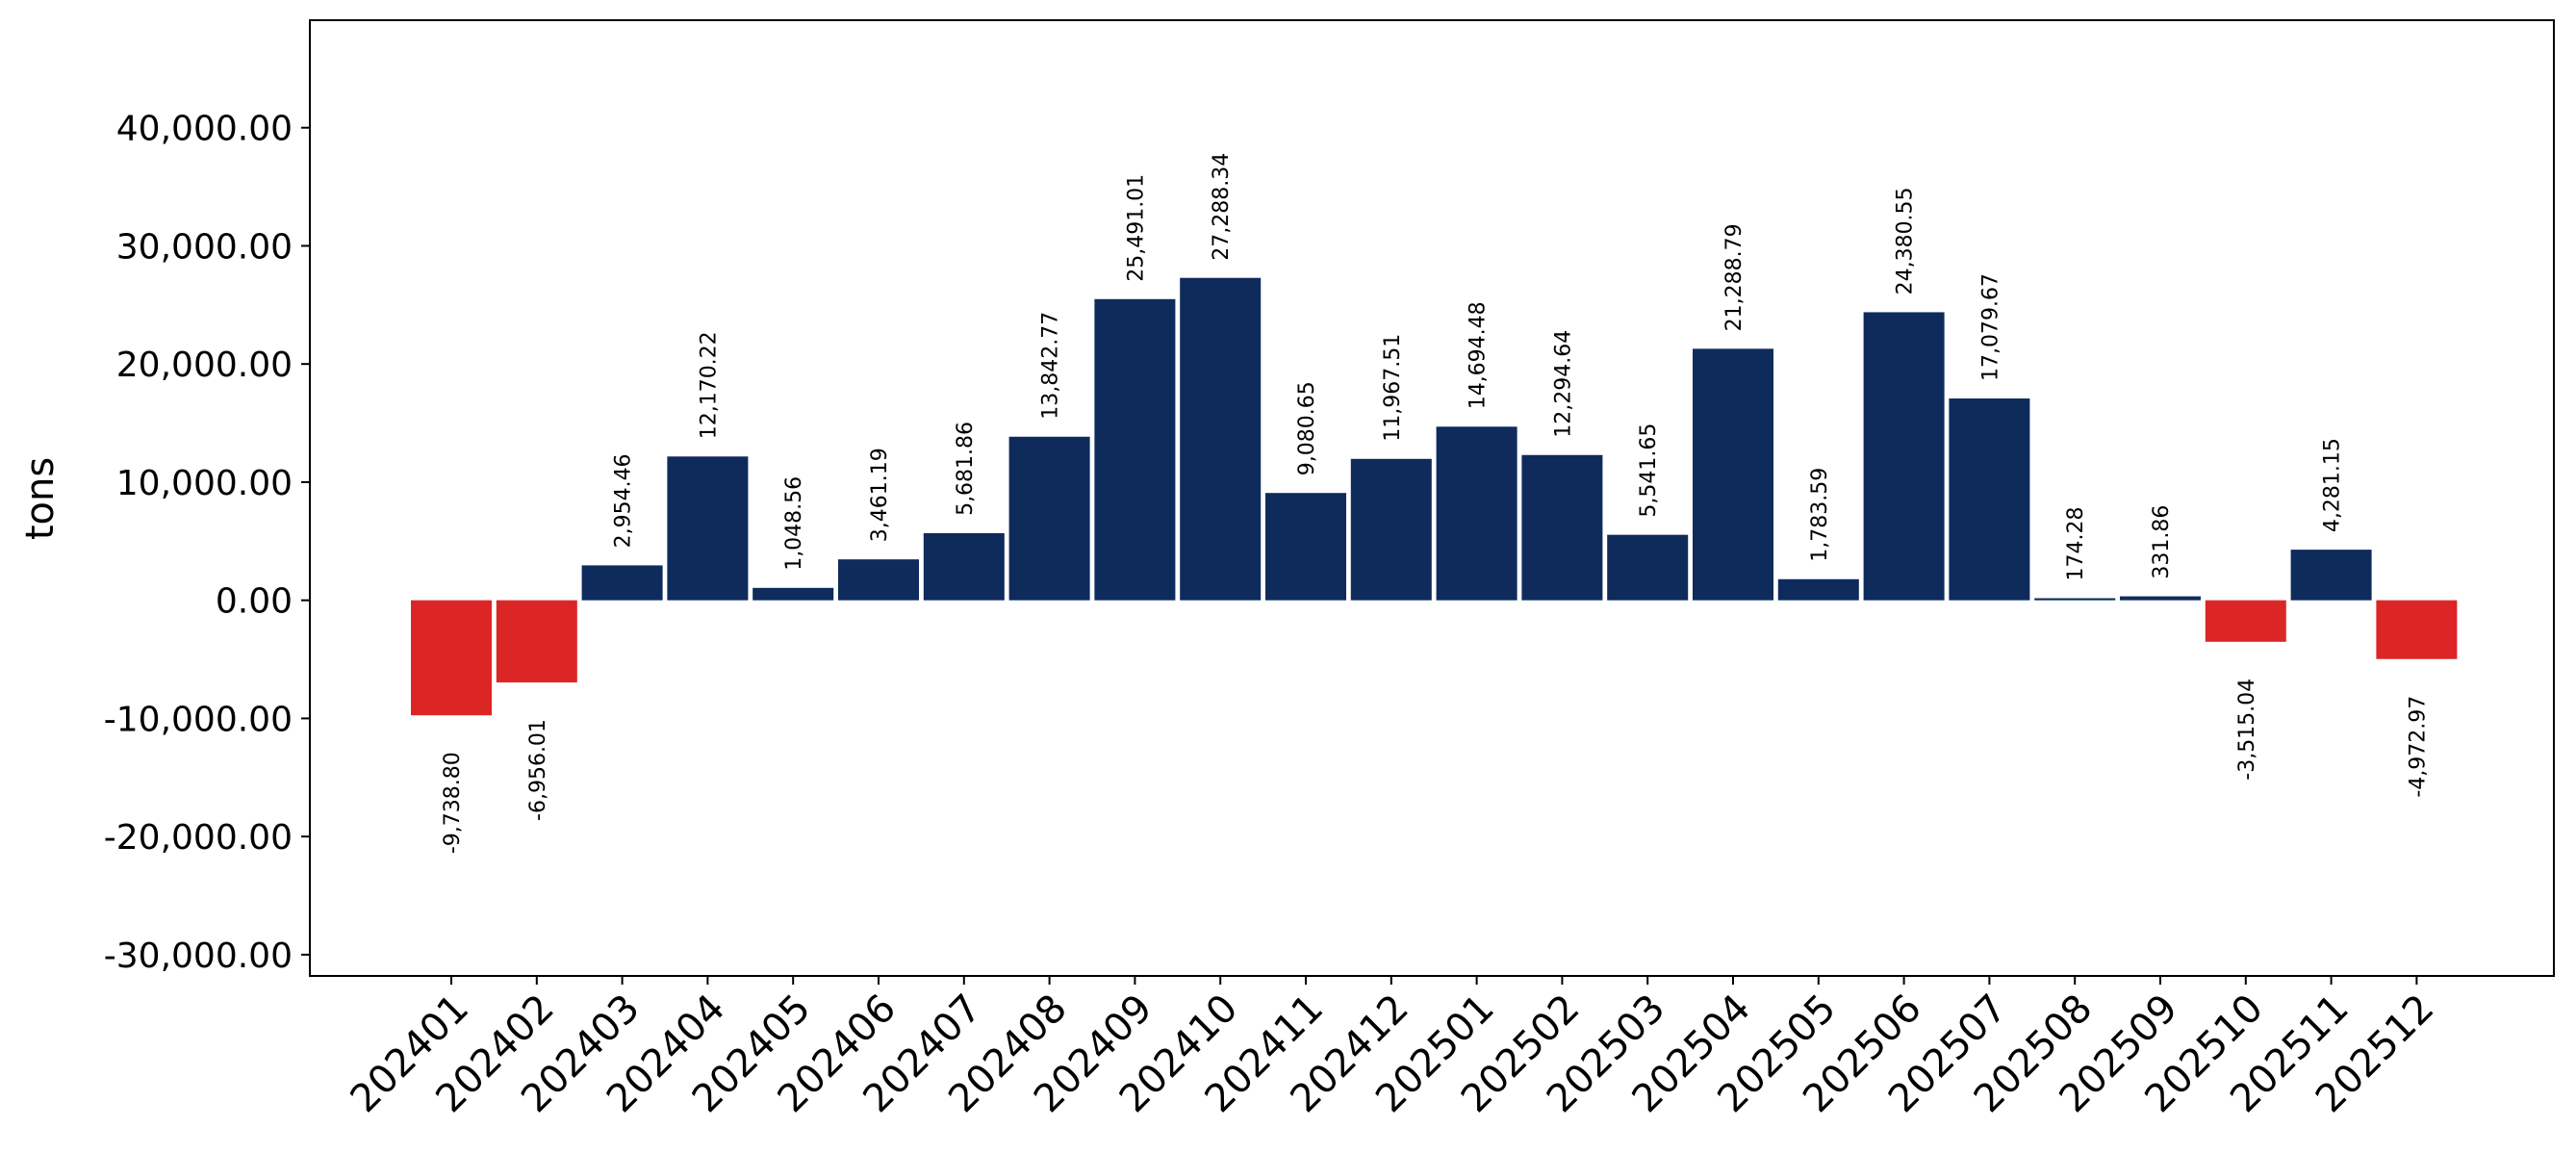  What do you see at coordinates (2247, 730) in the screenshot?
I see `data-label-202510: -3,515.04` at bounding box center [2247, 730].